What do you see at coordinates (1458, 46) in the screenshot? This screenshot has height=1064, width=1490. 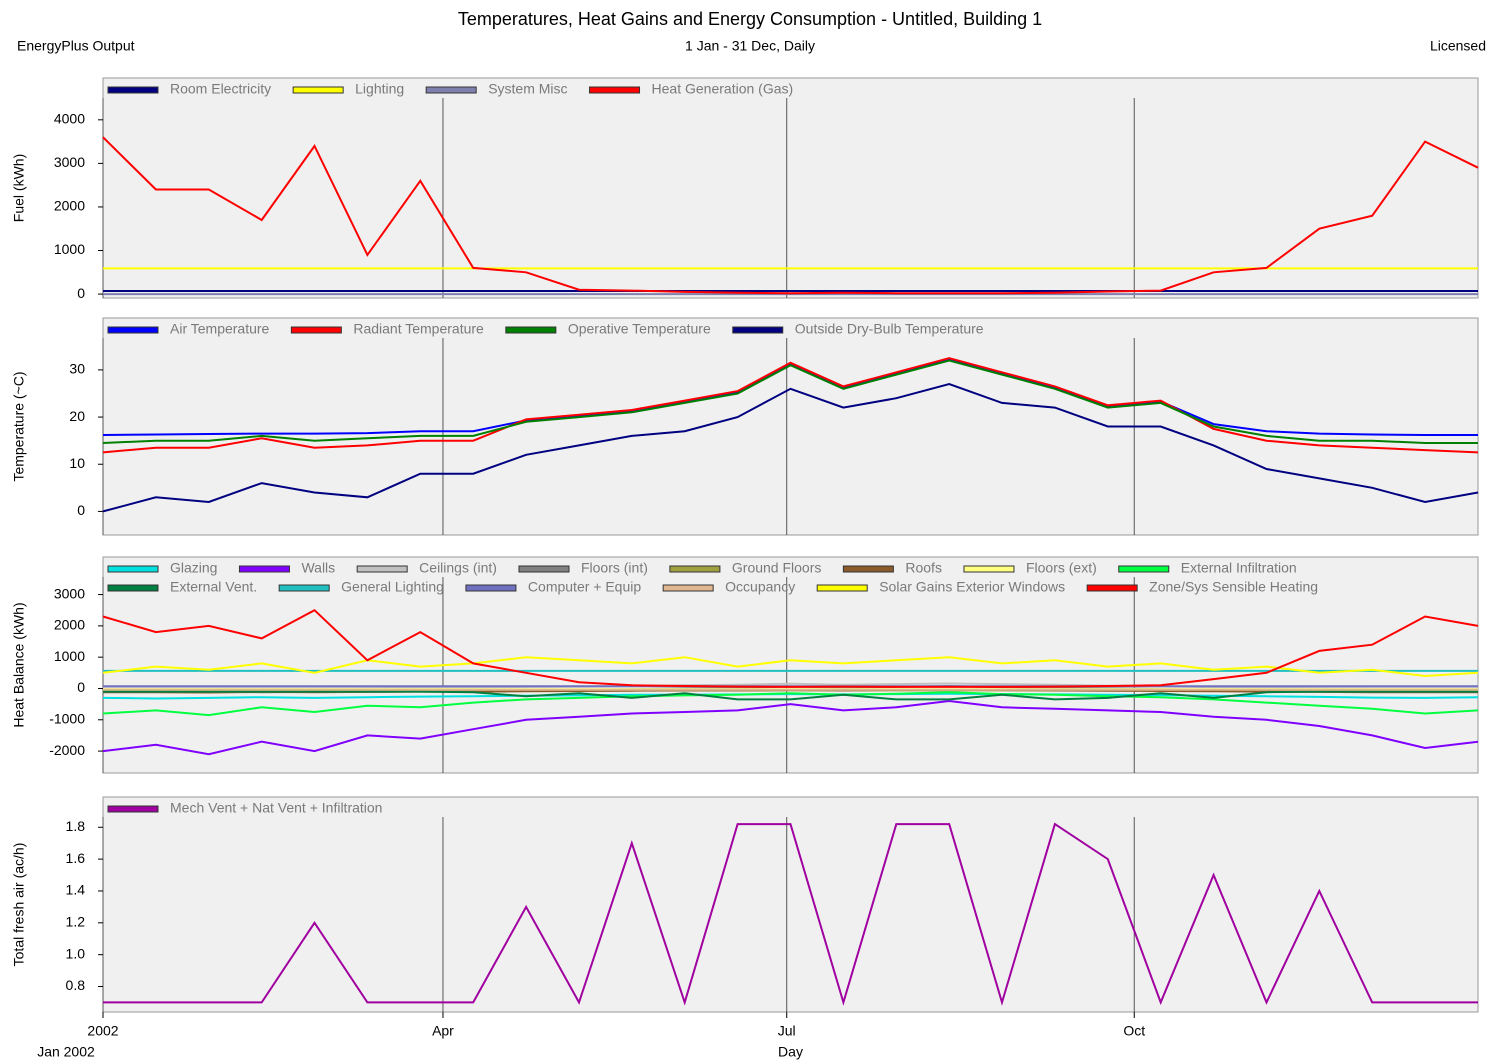 I see `right-note: Licensed` at bounding box center [1458, 46].